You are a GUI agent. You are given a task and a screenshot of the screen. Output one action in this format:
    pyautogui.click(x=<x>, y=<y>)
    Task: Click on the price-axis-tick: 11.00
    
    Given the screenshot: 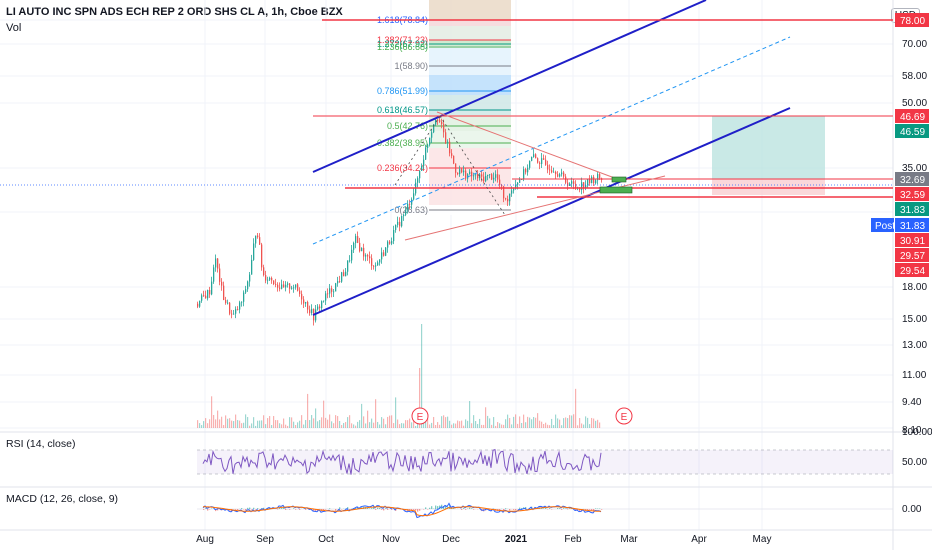 What is the action you would take?
    pyautogui.click(x=914, y=375)
    